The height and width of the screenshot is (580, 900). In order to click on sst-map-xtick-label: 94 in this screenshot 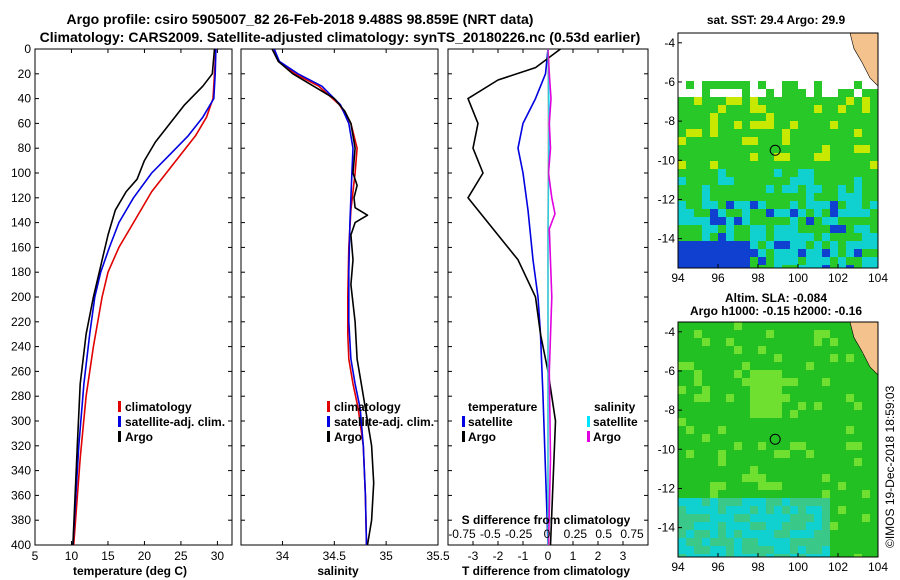, I will do `click(678, 278)`.